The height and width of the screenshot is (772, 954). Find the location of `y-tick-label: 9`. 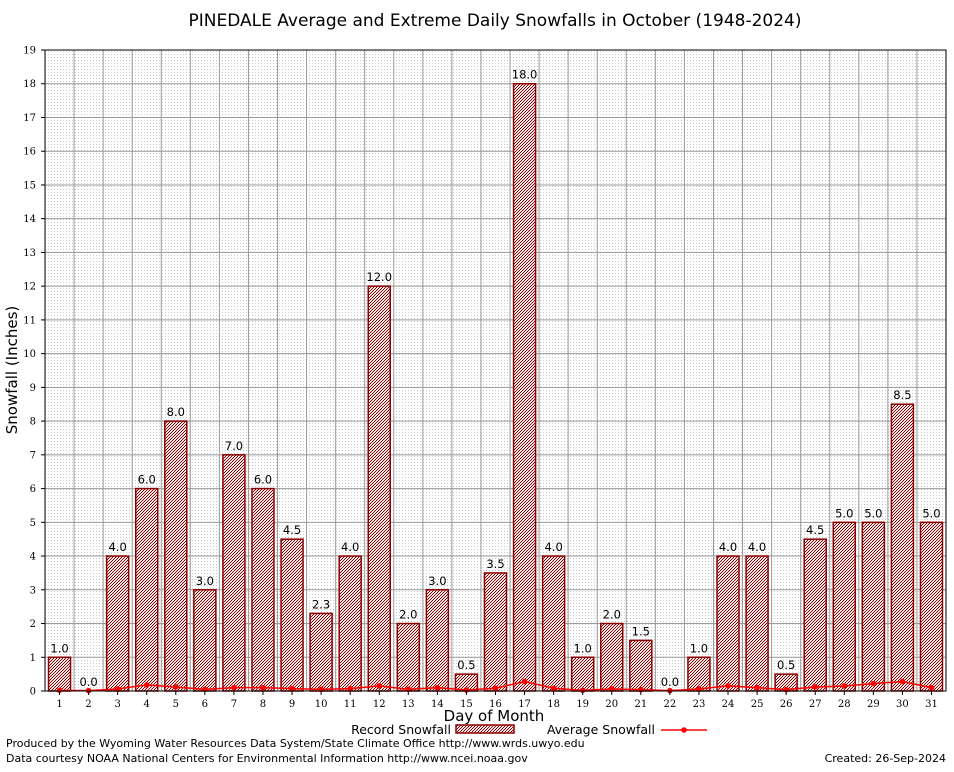

y-tick-label: 9 is located at coordinates (33, 388).